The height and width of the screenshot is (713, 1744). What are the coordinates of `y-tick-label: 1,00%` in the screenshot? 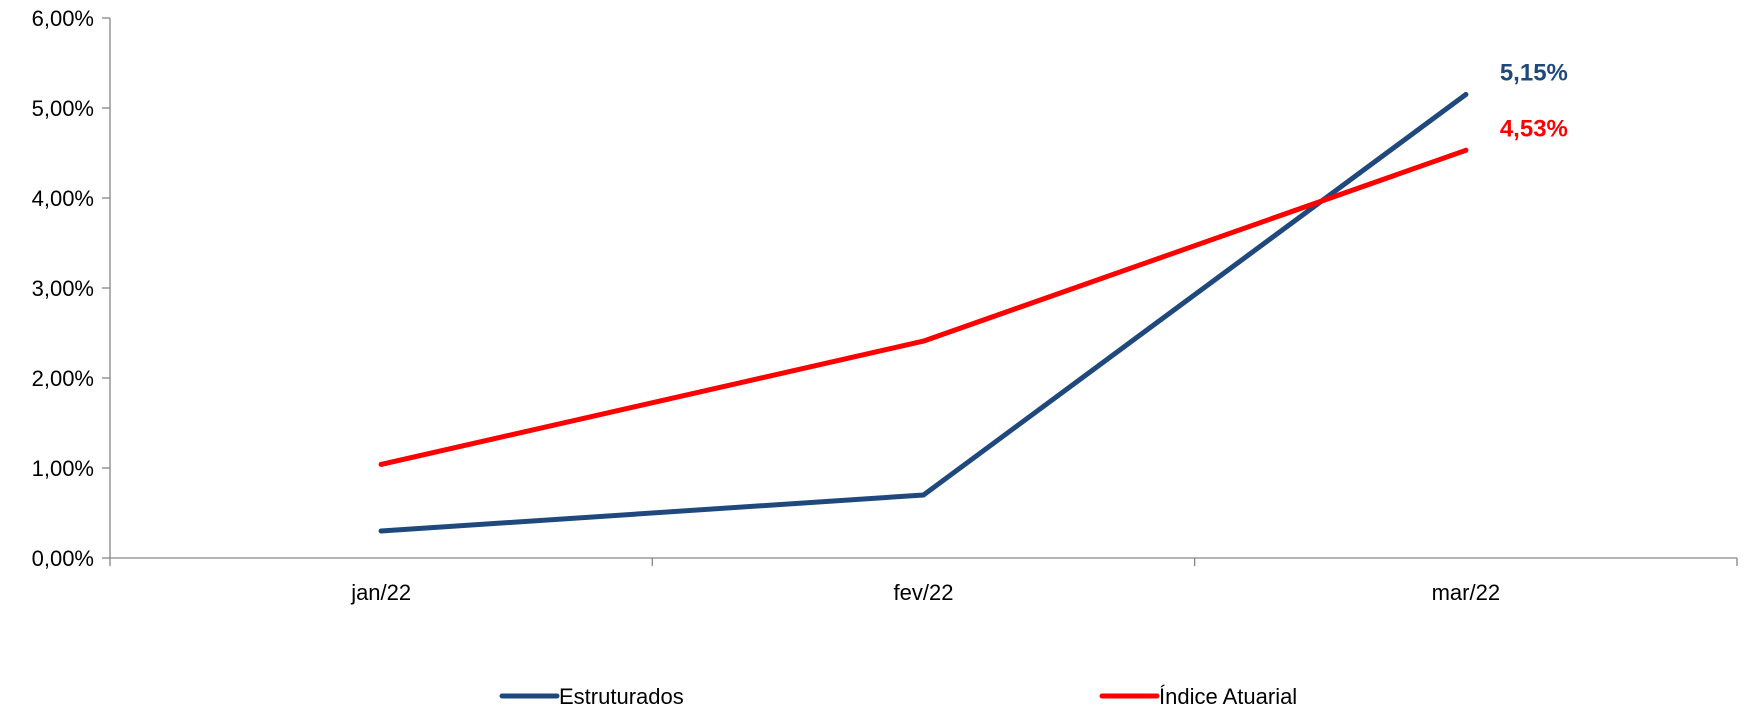 It's located at (63, 468).